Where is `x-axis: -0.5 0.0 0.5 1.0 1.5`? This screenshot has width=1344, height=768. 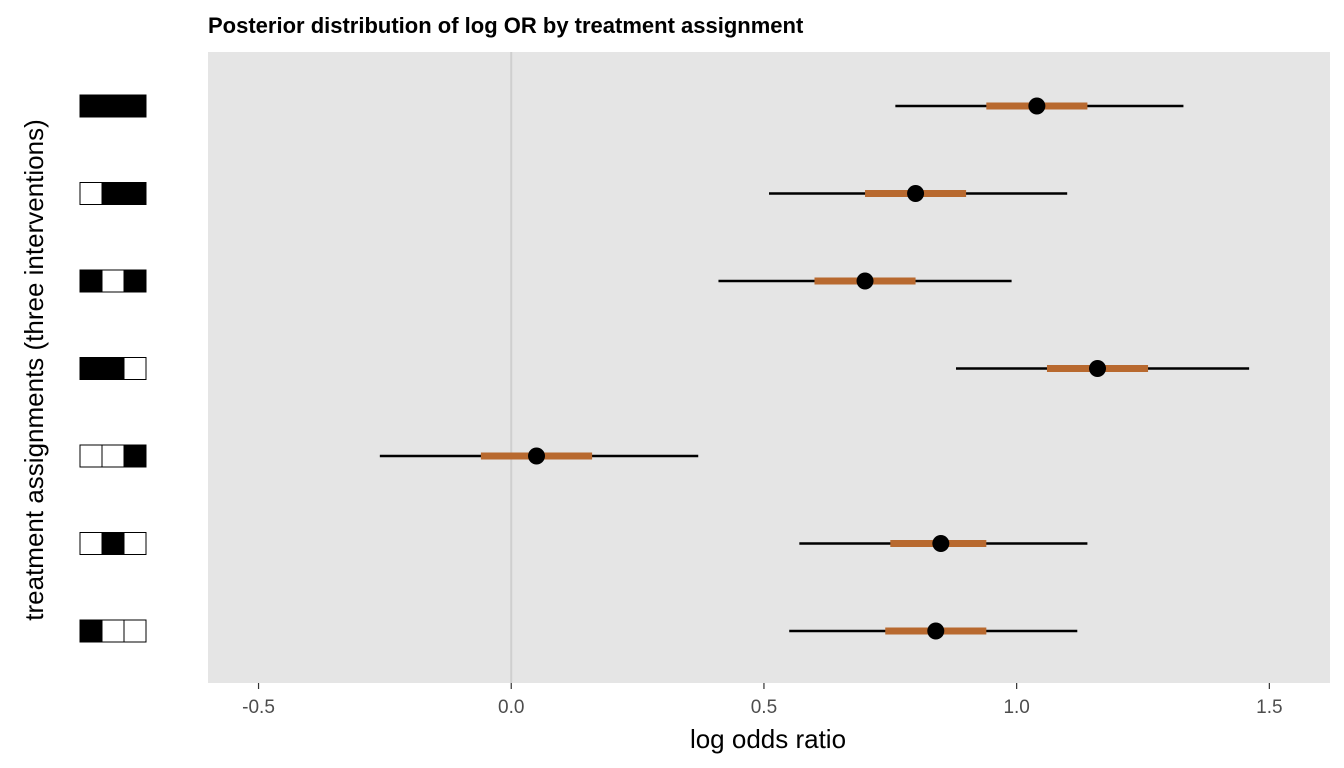 x-axis: -0.5 0.0 0.5 1.0 1.5 is located at coordinates (762, 700).